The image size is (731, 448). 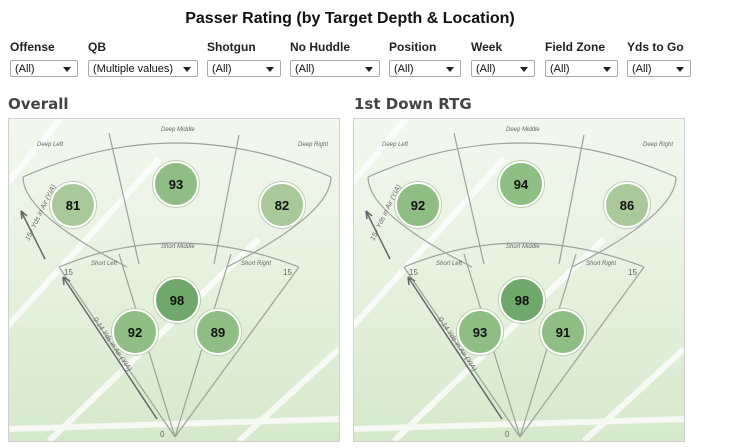 I want to click on select-value: (Multiple values), so click(x=133, y=69).